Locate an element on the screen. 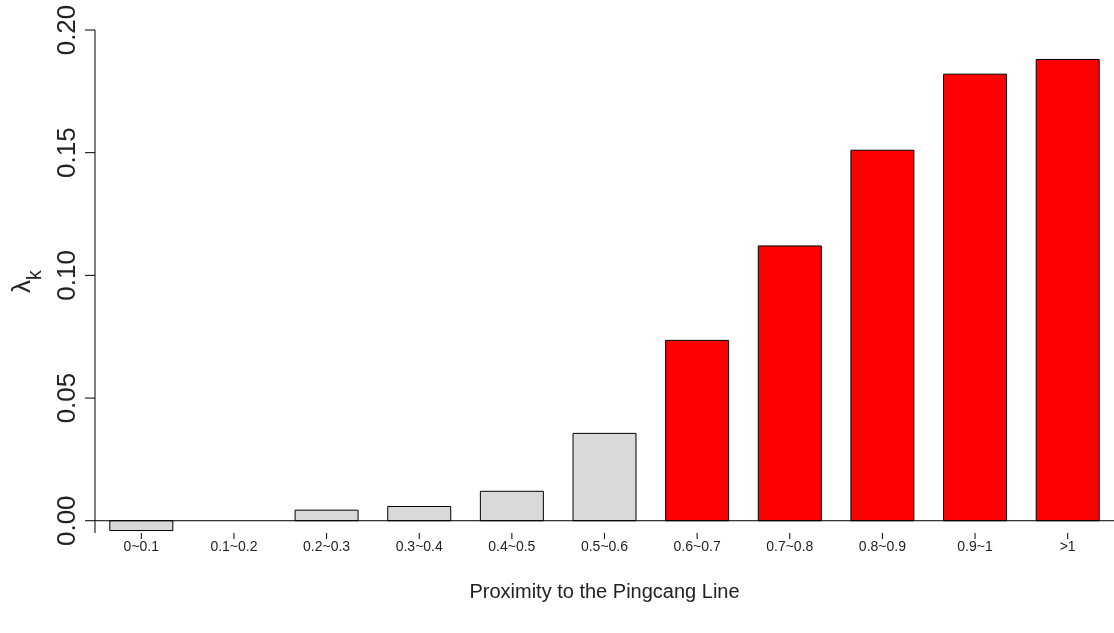  x-tick-label: 0.2~0.3 is located at coordinates (327, 545).